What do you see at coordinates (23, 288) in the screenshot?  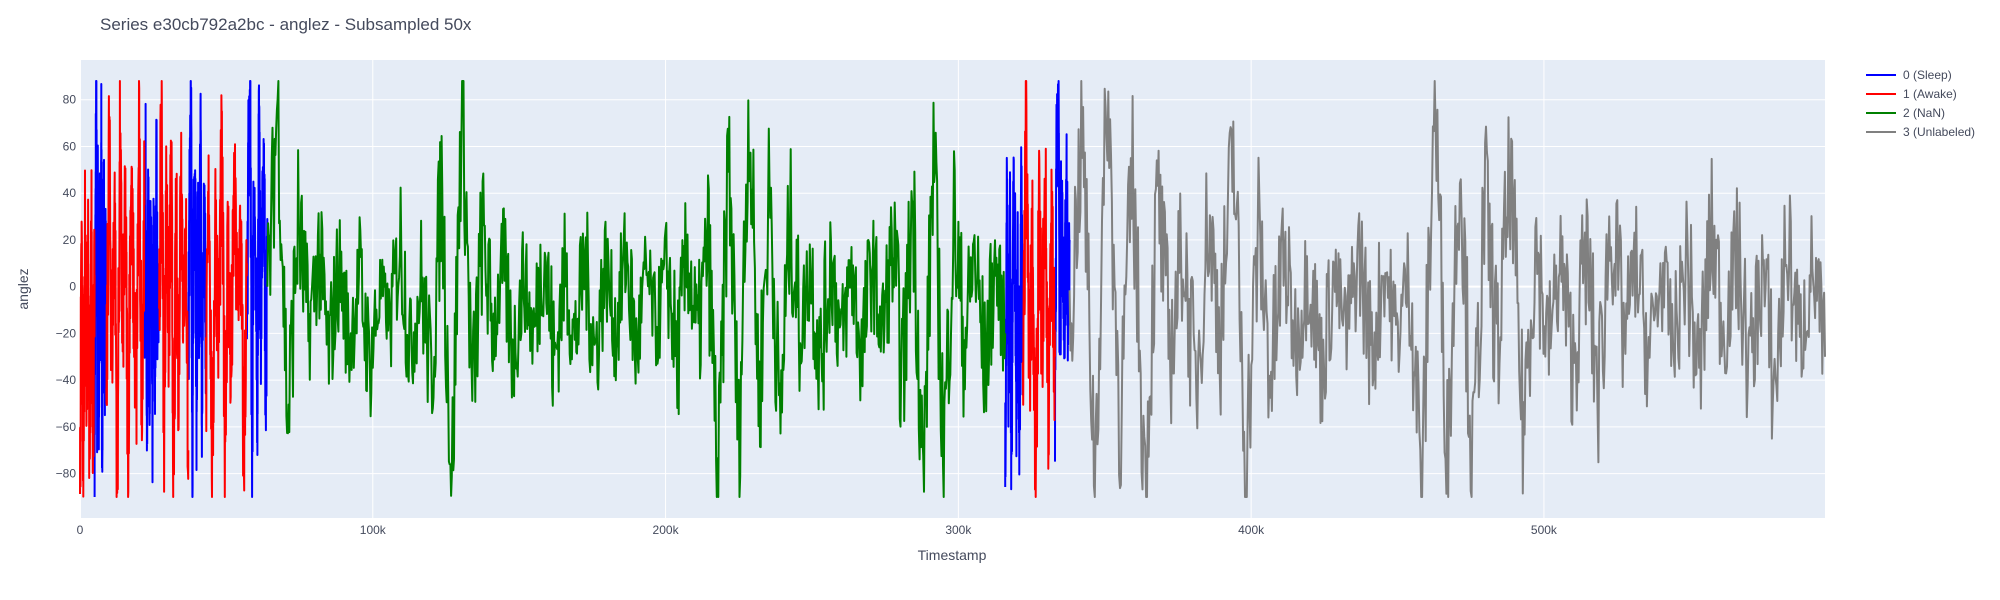 I see `y-axis-title: anglez` at bounding box center [23, 288].